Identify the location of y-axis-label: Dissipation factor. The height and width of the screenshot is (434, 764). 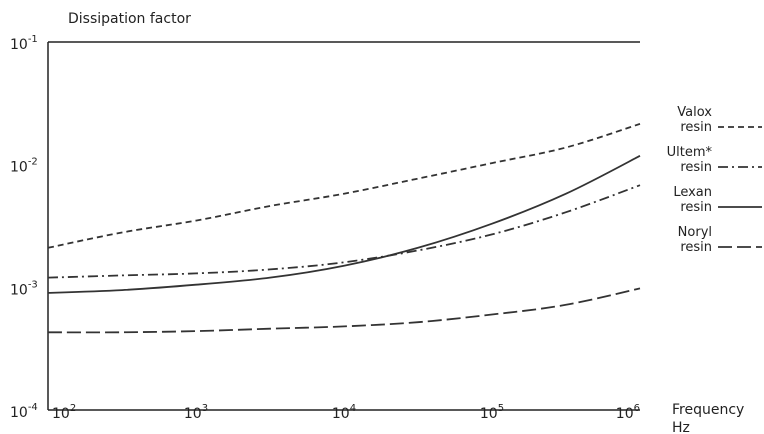
(129, 19).